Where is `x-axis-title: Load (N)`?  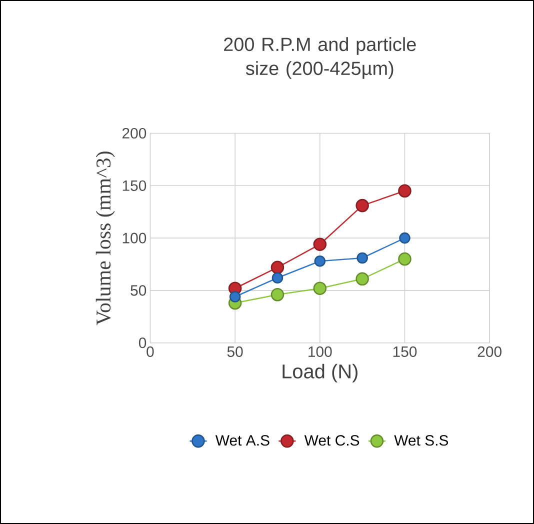
x-axis-title: Load (N) is located at coordinates (320, 373).